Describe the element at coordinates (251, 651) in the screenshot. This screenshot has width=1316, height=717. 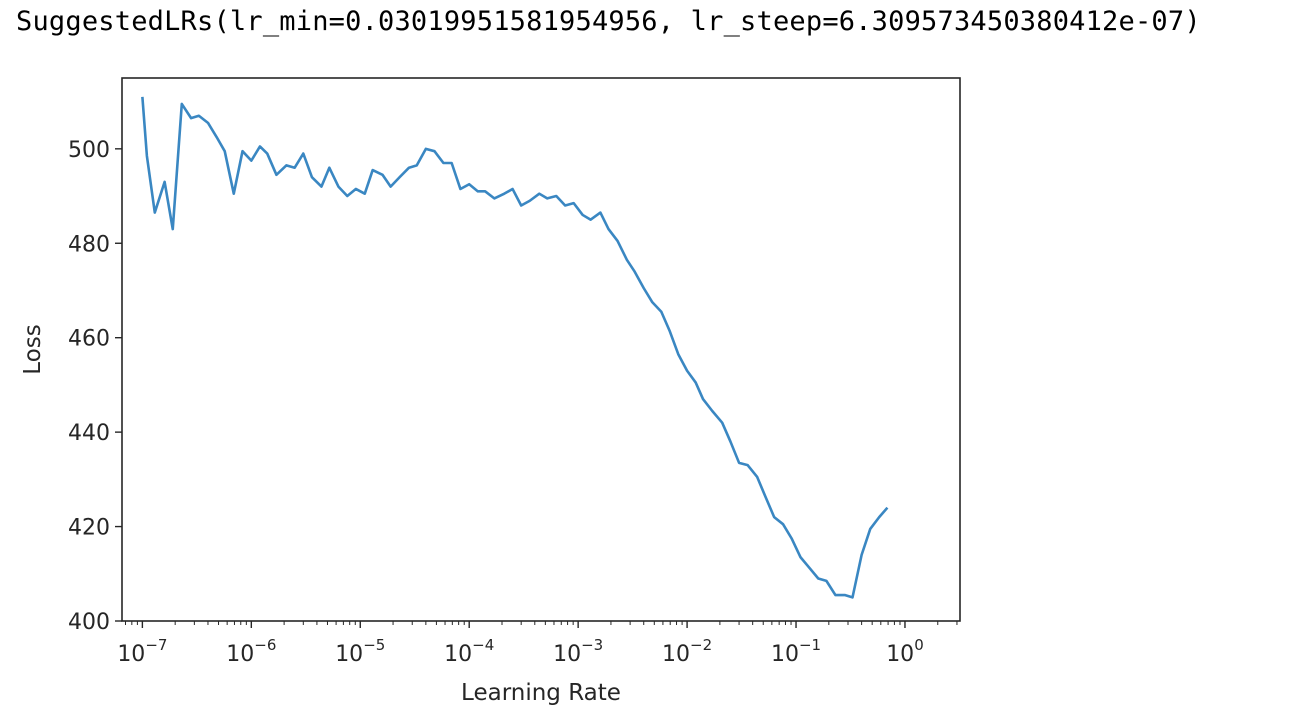
I see `x-tick-label: 10⁻⁶` at that location.